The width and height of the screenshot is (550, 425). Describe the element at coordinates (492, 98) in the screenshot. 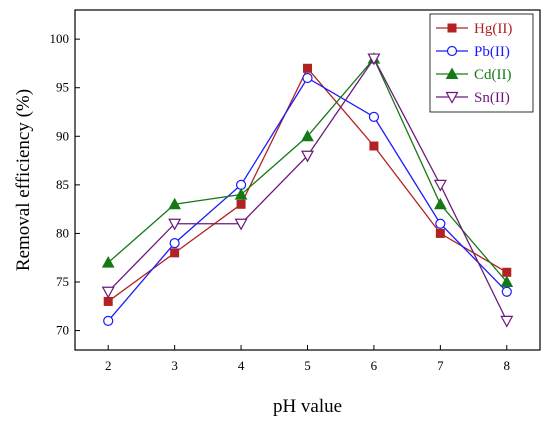

I see `legend-label: Sn(II)` at that location.